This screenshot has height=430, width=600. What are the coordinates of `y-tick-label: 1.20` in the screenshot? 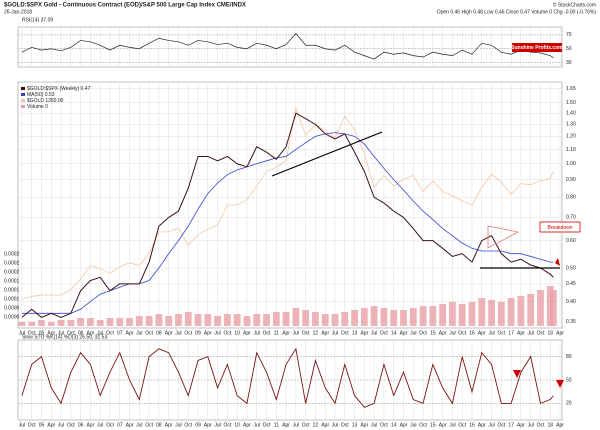 It's located at (571, 137).